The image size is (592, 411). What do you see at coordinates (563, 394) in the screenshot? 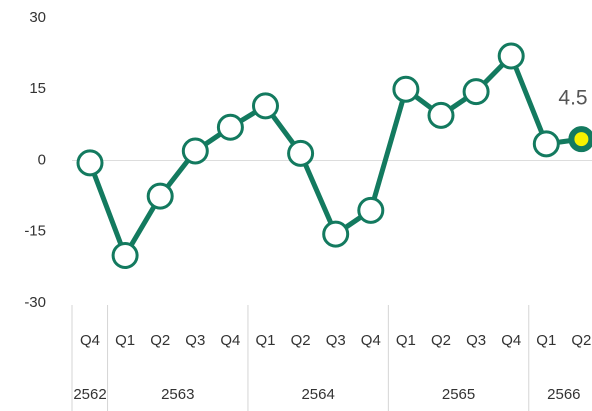
I see `group-label: 2566` at bounding box center [563, 394].